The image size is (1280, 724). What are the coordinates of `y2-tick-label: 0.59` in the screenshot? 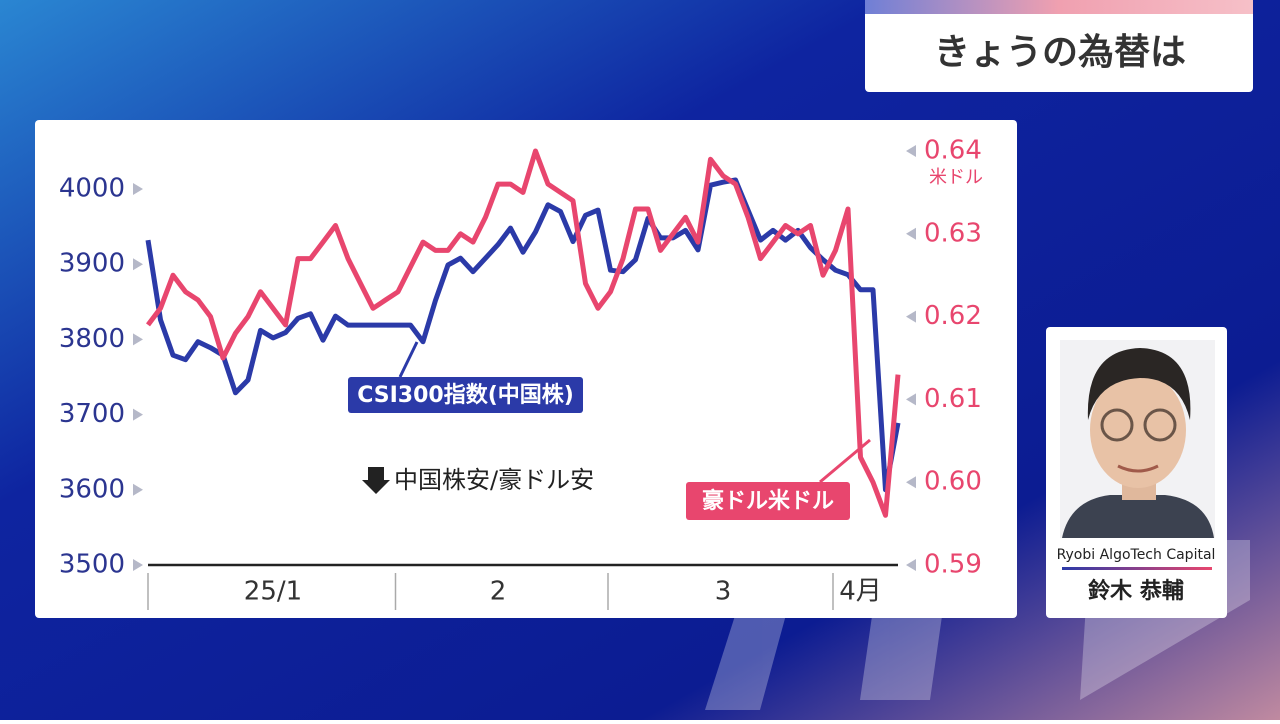 It's located at (953, 565).